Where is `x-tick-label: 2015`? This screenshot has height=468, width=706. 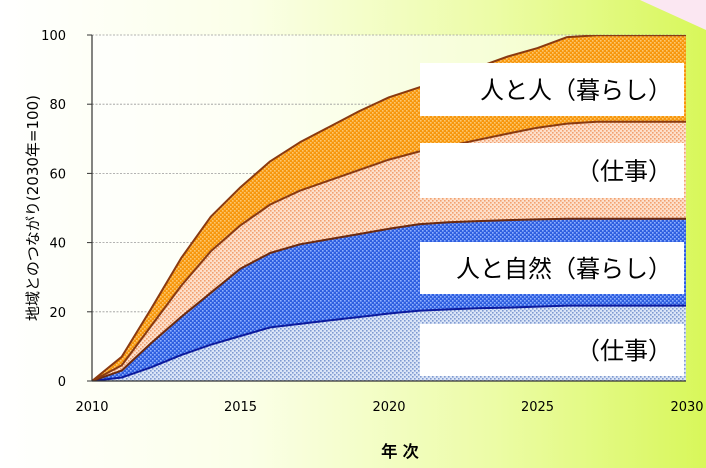
x-tick-label: 2015 is located at coordinates (240, 407).